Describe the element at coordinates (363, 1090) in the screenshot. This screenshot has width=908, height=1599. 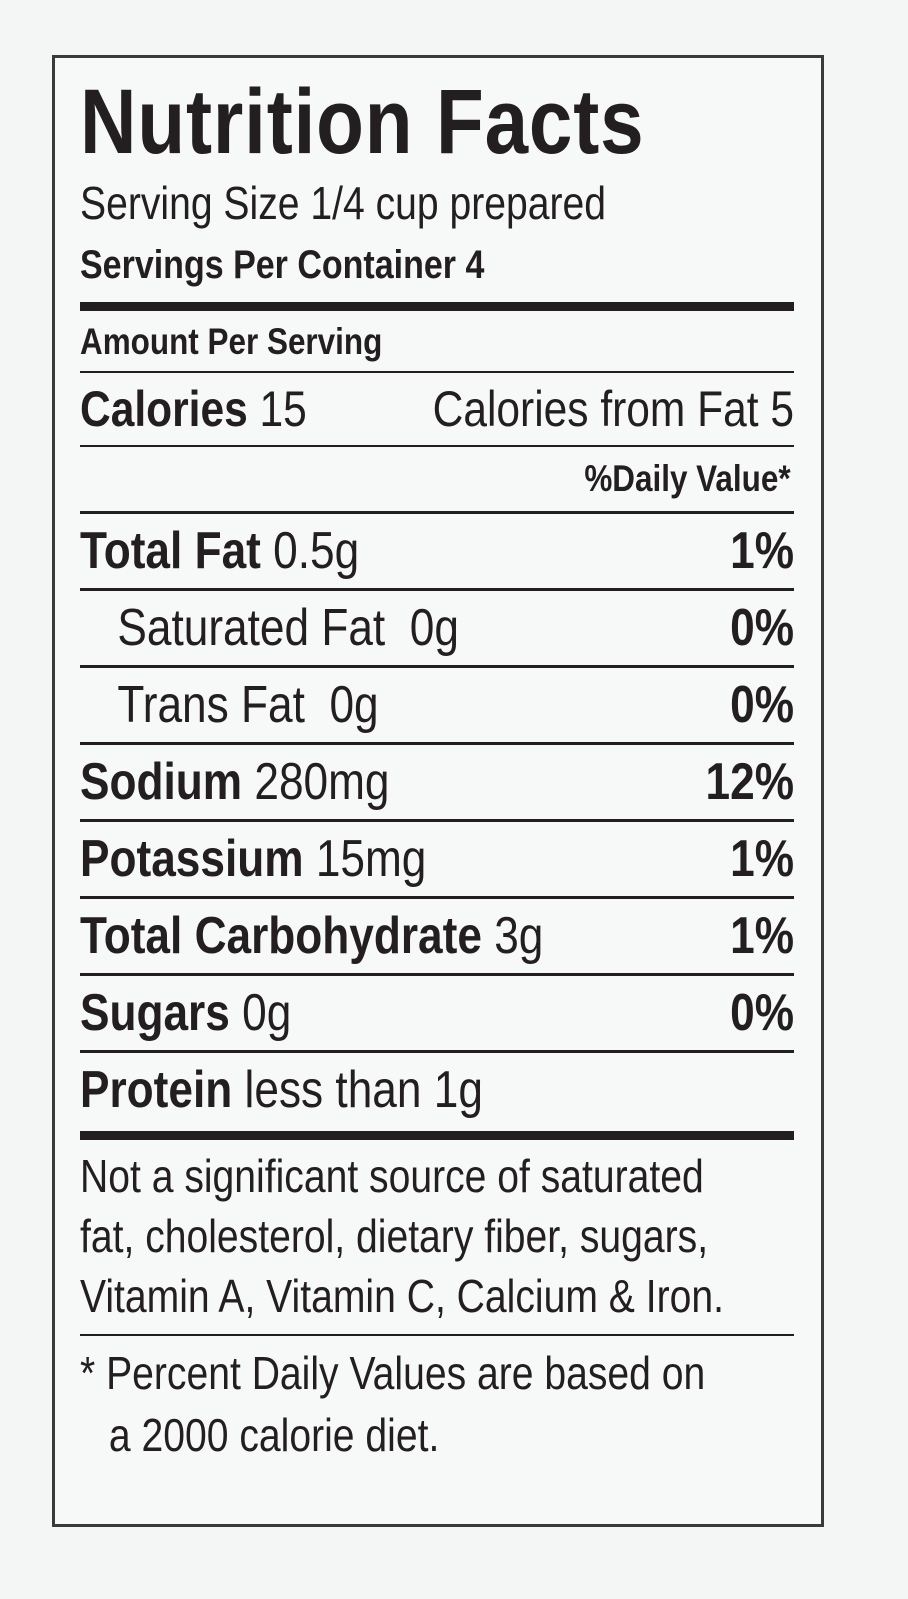
I see `nutrient-amount: less than 1g` at that location.